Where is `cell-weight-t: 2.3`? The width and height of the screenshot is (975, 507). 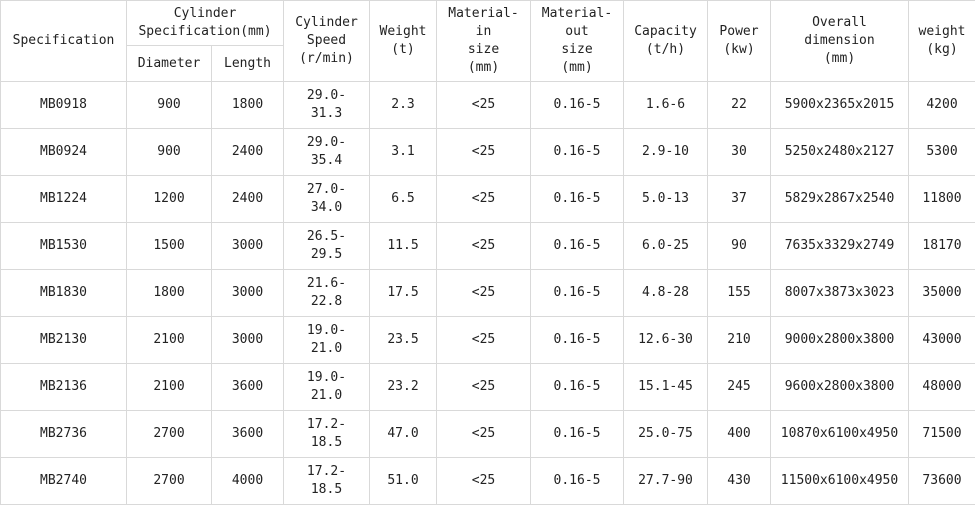 cell-weight-t: 2.3 is located at coordinates (403, 105).